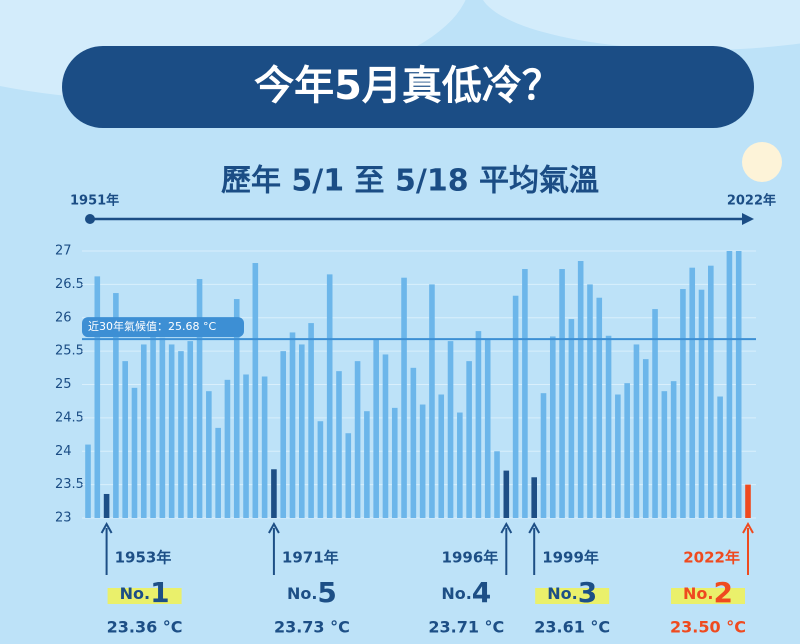  I want to click on rank-label: No.5, so click(312, 592).